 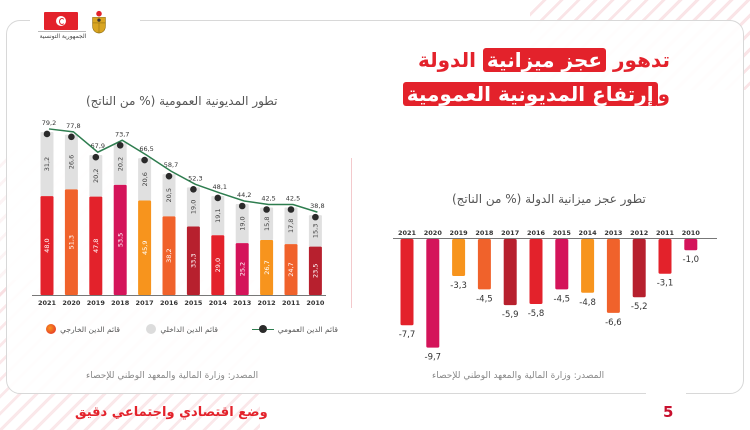 I want to click on data-label: -4,5, so click(x=484, y=299).